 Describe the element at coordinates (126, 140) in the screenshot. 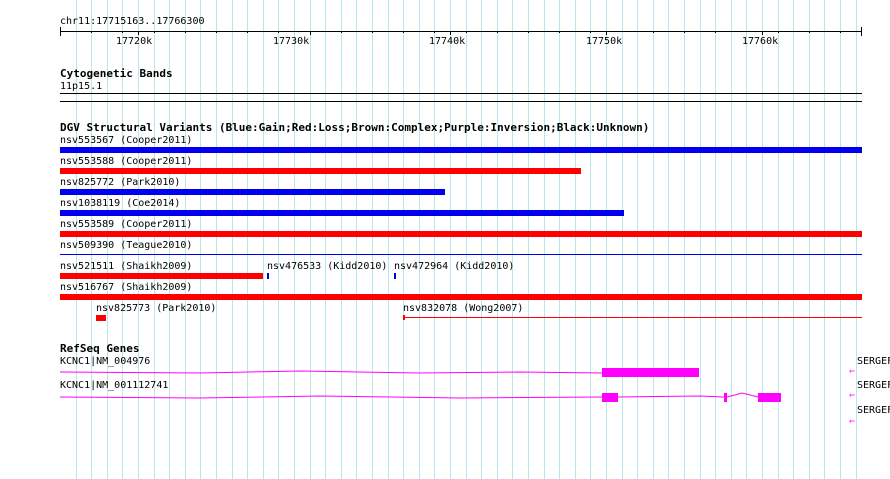

I see `variant-label: nsv553567 (Cooper2011)` at that location.